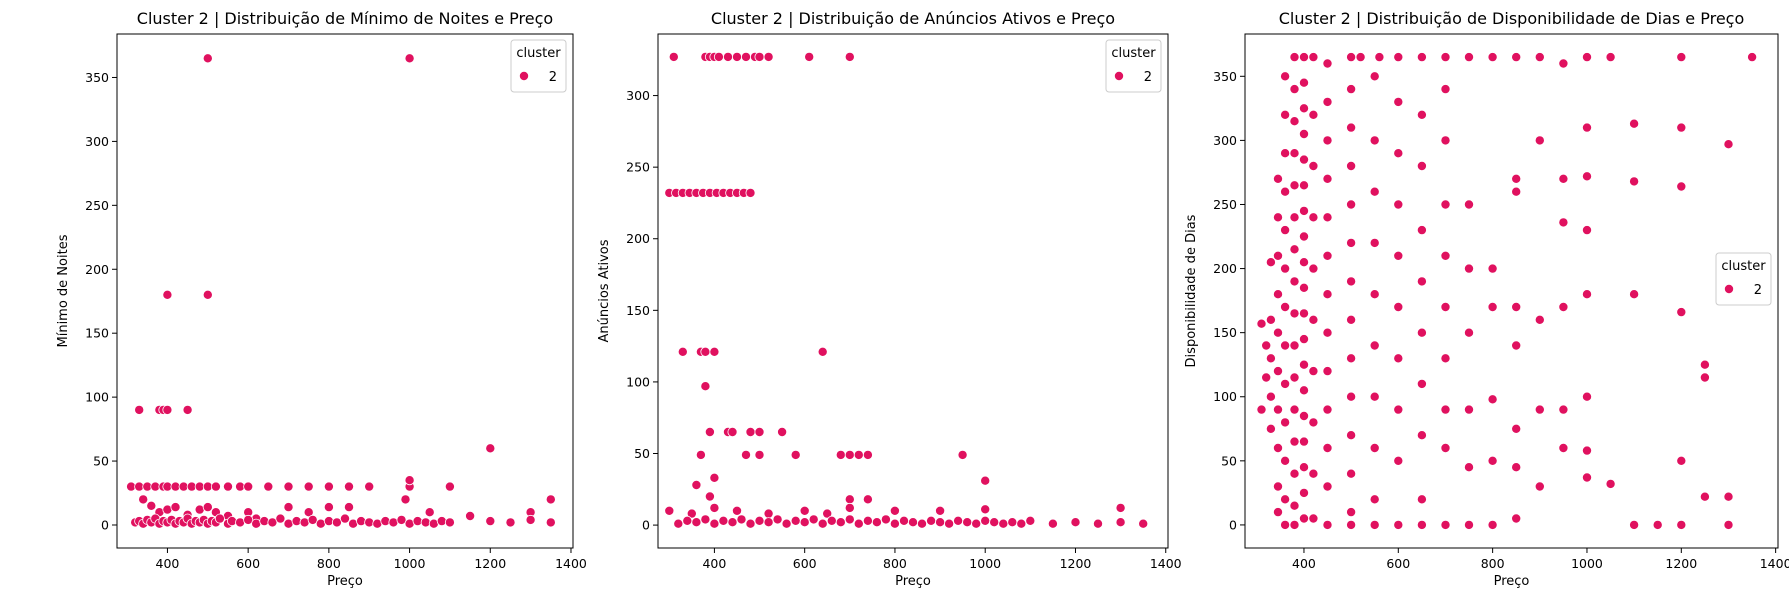 Image resolution: width=1789 pixels, height=590 pixels. I want to click on x-tick-label: 1000, so click(1587, 563).